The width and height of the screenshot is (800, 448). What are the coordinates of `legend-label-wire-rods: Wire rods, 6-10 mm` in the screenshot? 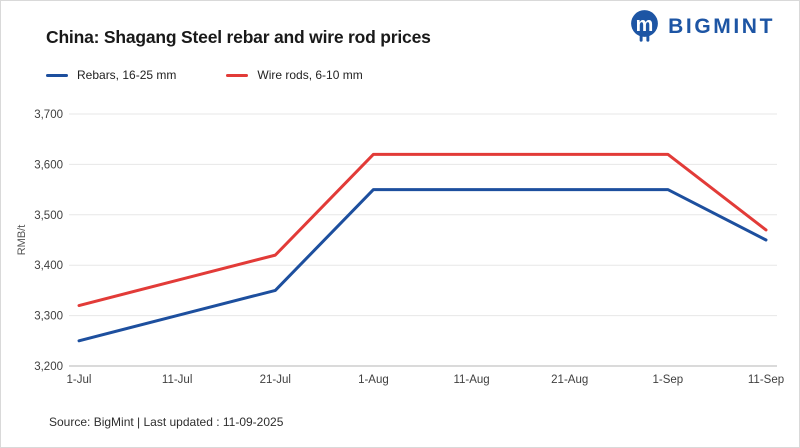 It's located at (310, 75).